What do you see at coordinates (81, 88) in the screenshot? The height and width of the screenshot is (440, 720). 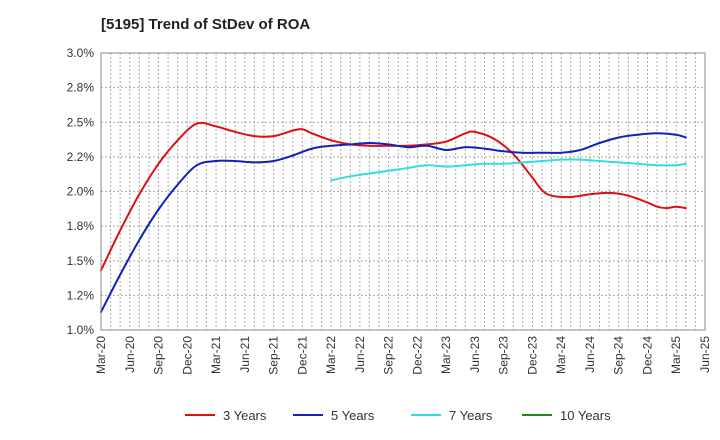 I see `y-tick-label: 2.8%` at bounding box center [81, 88].